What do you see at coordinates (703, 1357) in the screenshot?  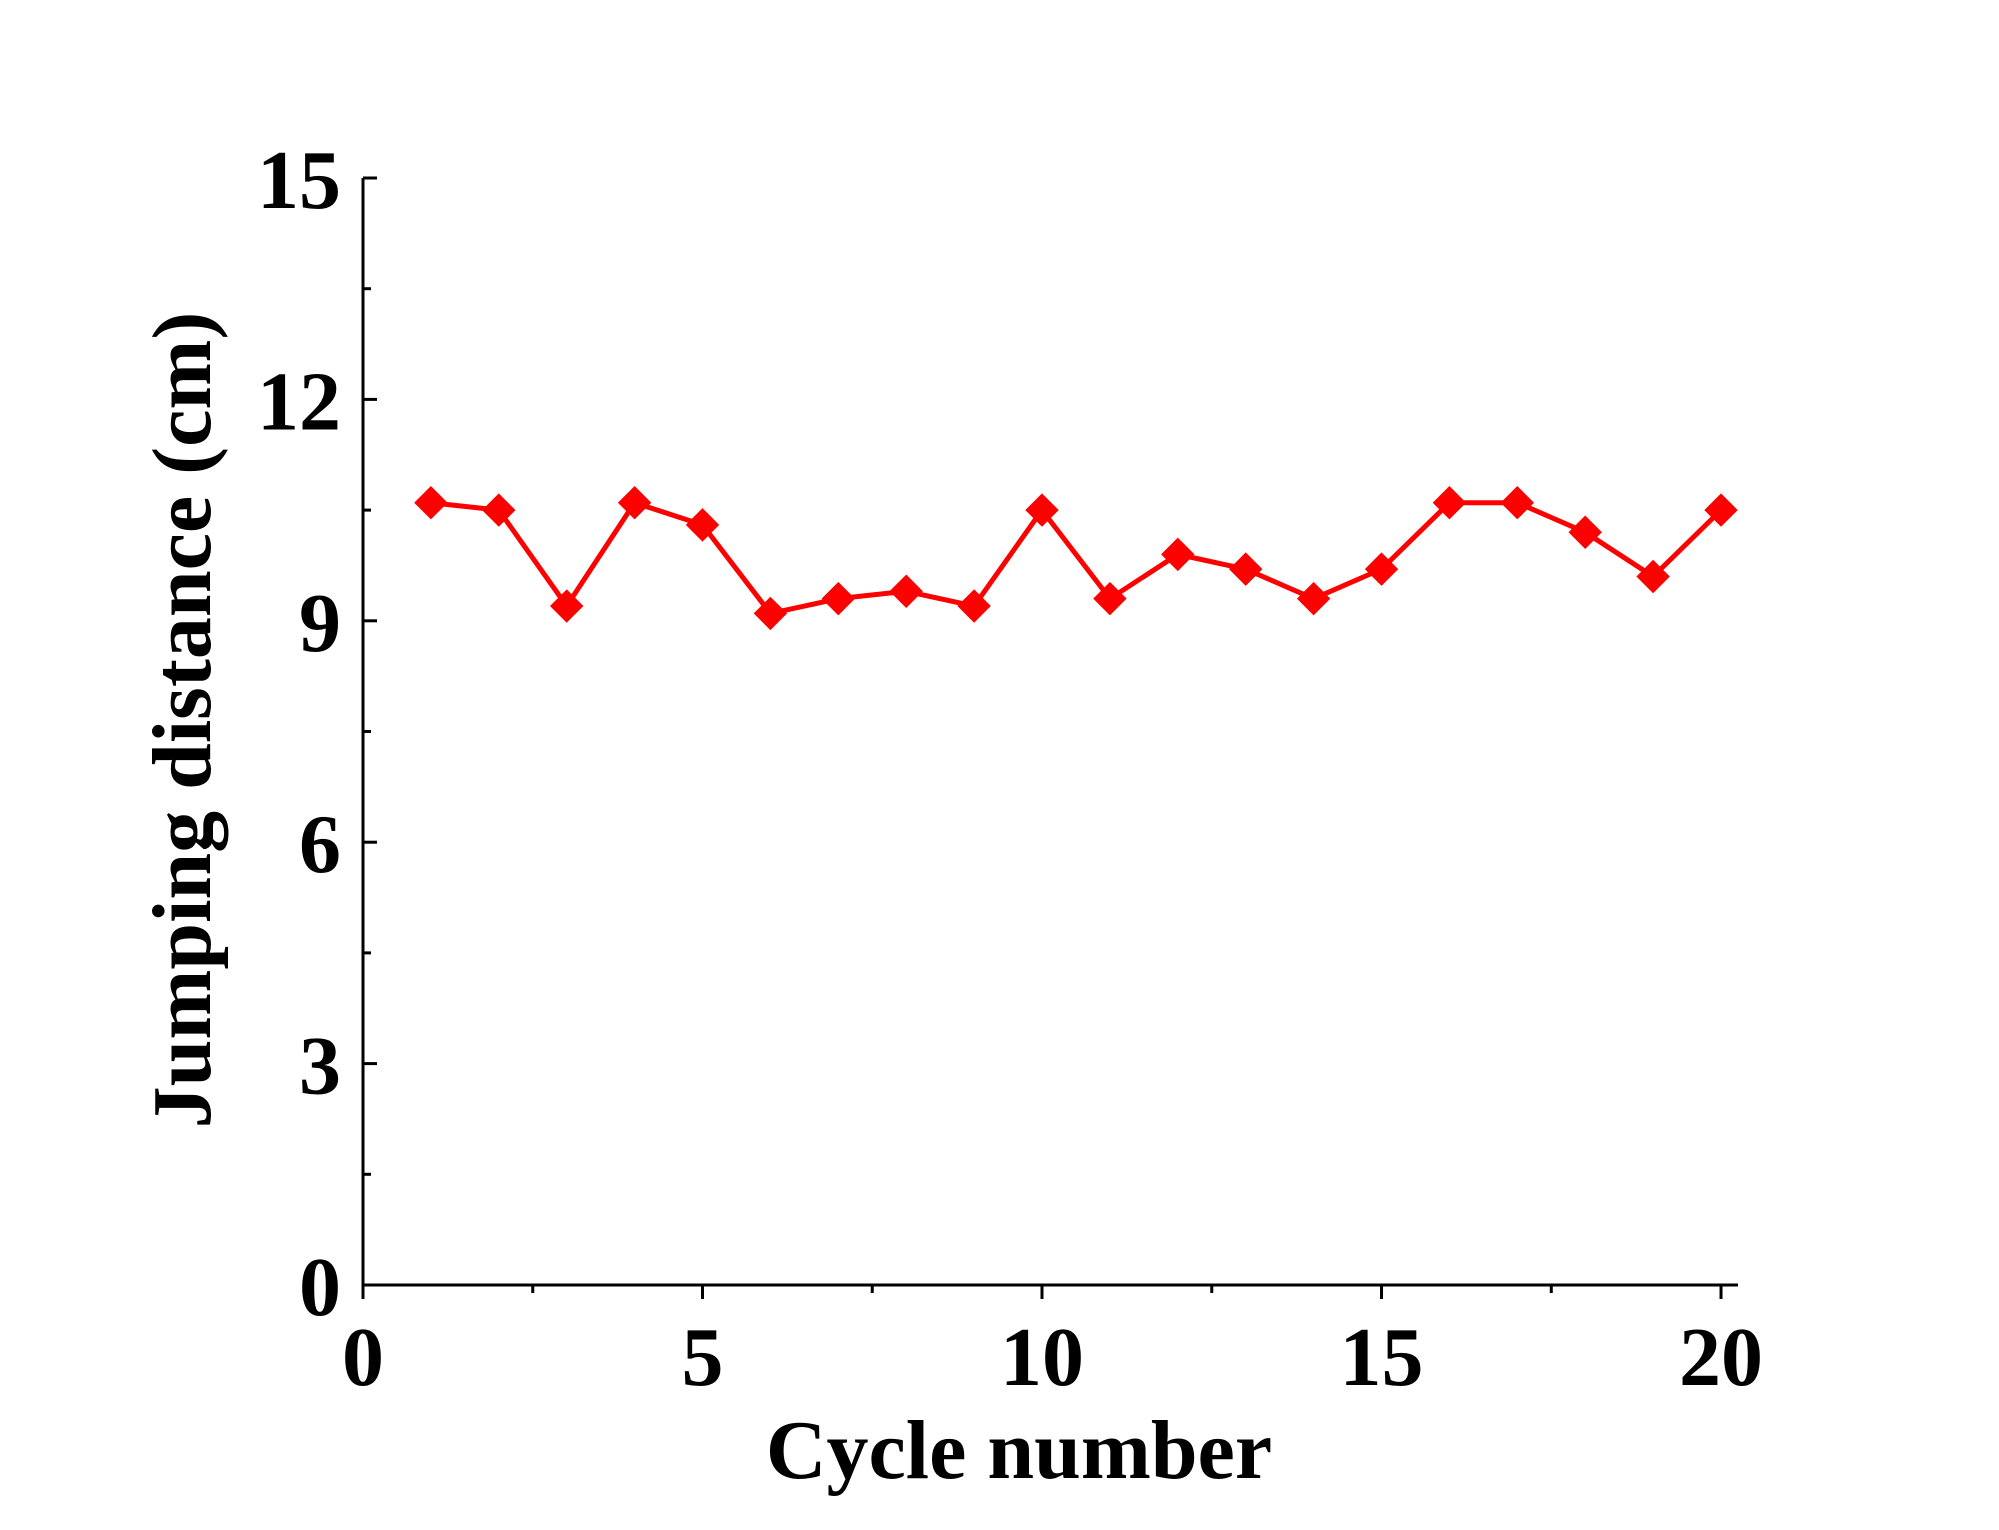 I see `x-tick-label: 5` at bounding box center [703, 1357].